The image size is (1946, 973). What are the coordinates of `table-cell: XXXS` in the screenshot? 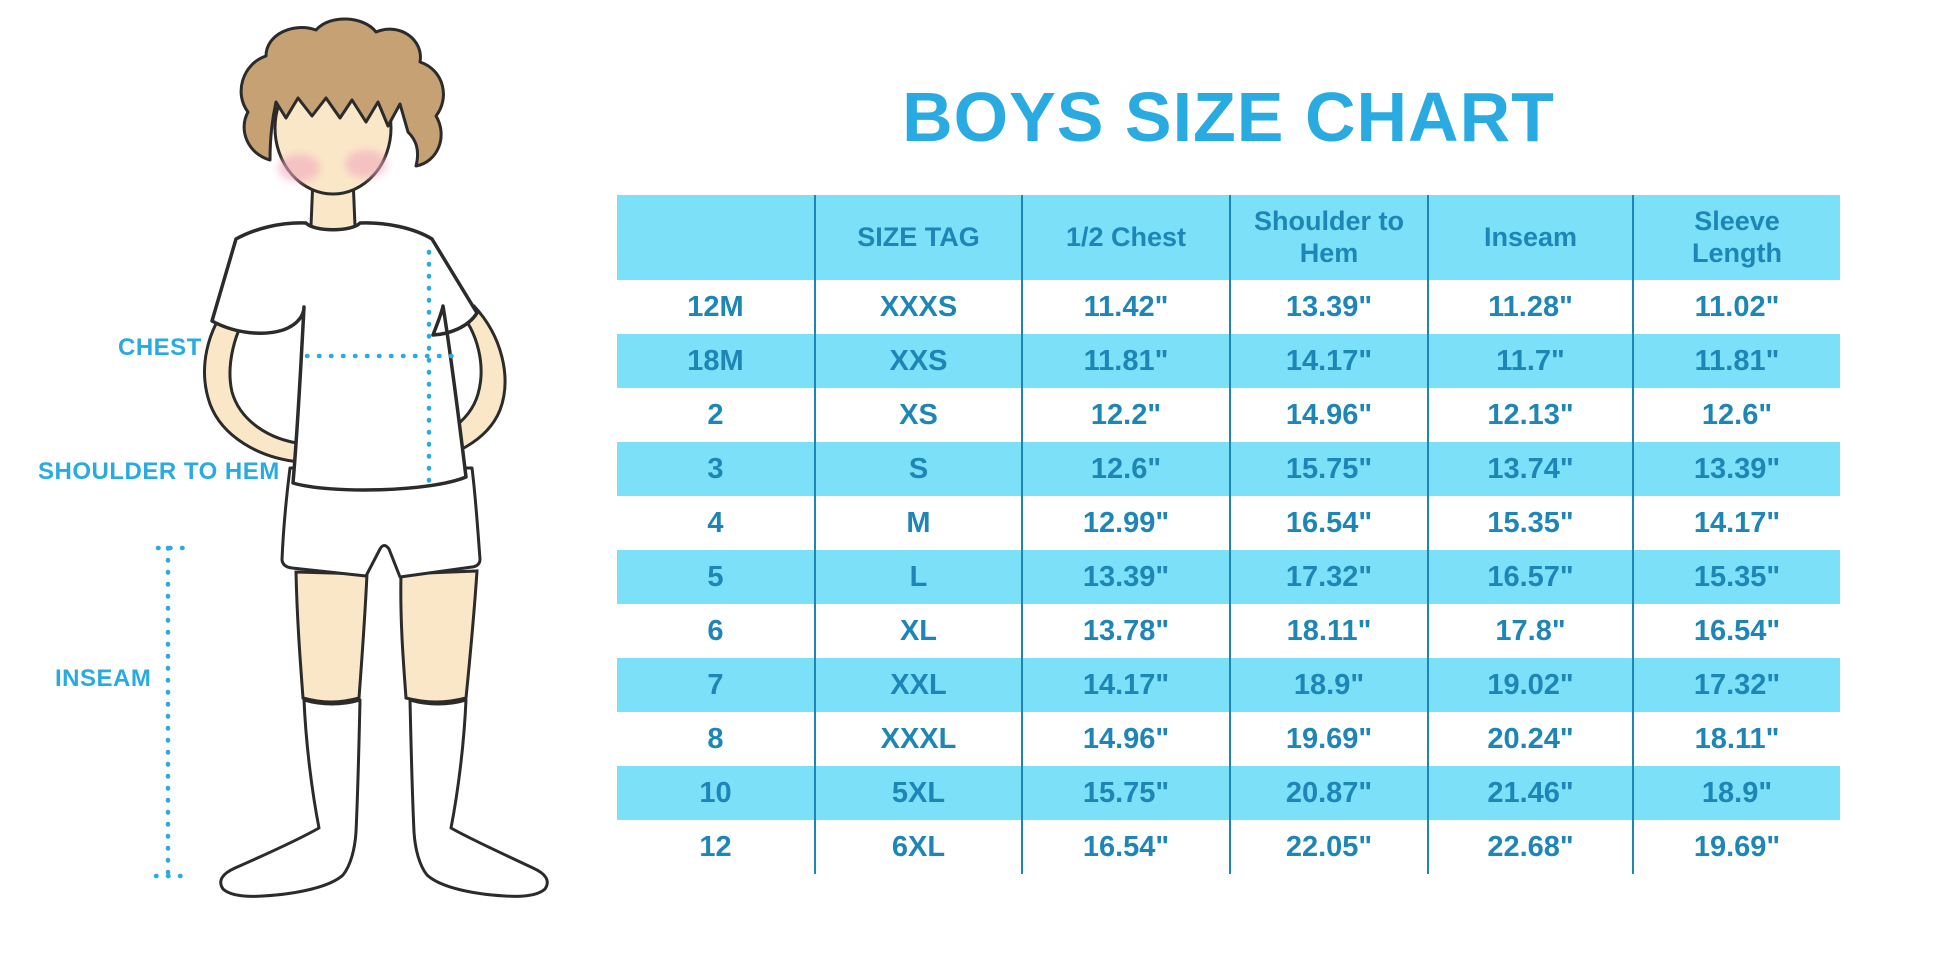 It's located at (918, 307).